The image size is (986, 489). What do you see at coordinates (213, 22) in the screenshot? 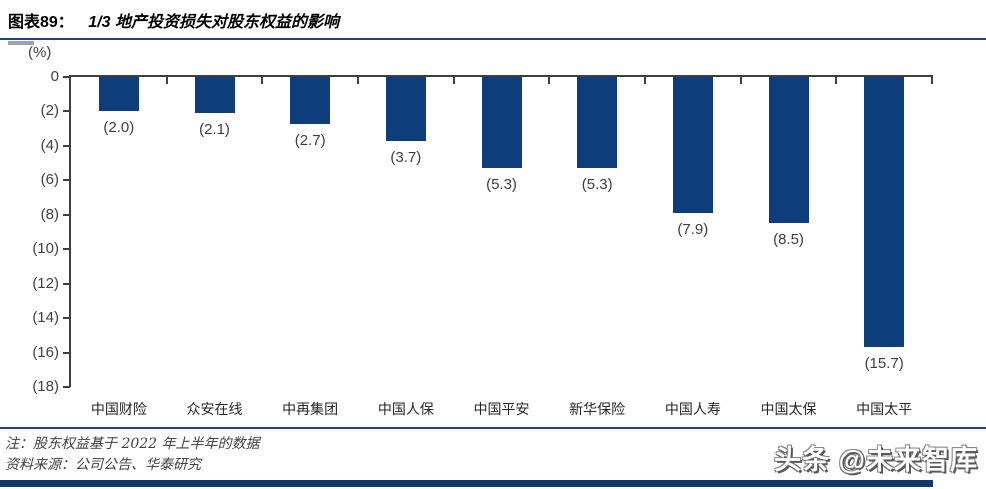
I see `chart-title: 1/3 地产投资损失对股东权益的影响` at bounding box center [213, 22].